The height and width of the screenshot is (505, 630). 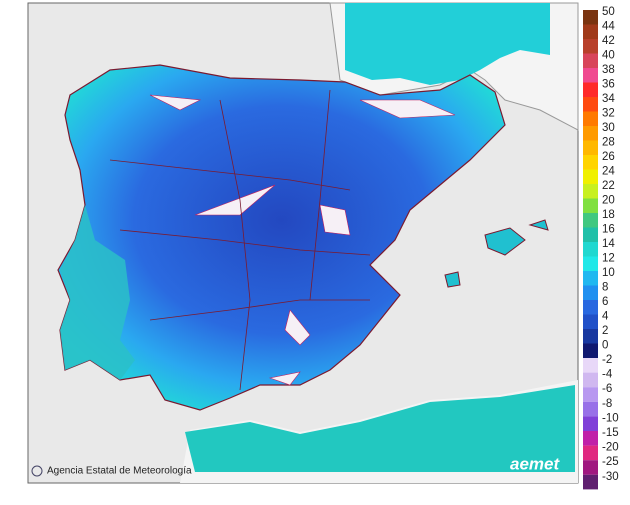 What do you see at coordinates (607, 404) in the screenshot?
I see `legend-label: -8` at bounding box center [607, 404].